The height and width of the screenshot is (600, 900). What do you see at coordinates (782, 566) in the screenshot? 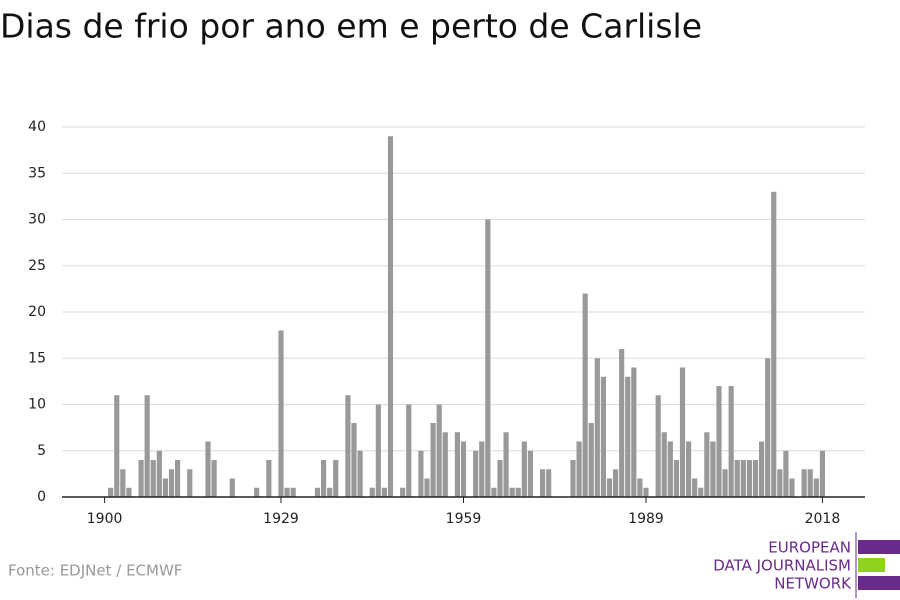
I see `logo-text: DATA JOURNALISM` at bounding box center [782, 566].